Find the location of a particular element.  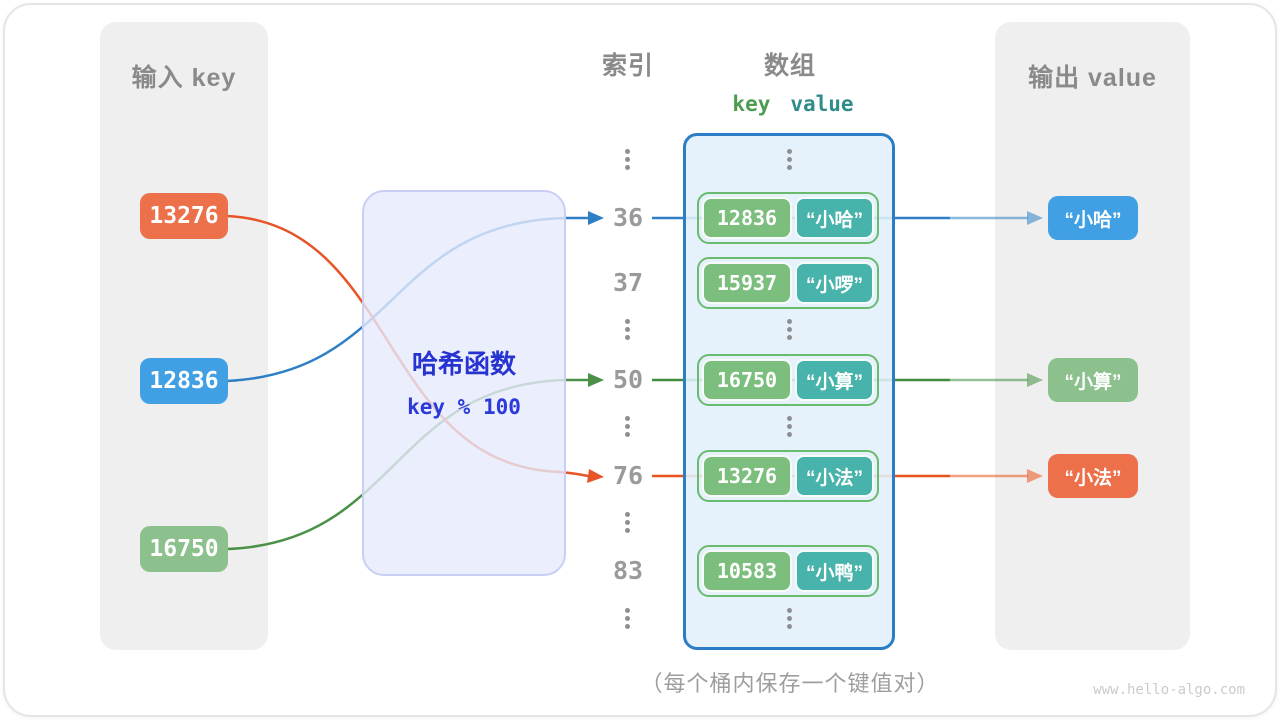

pair-key: 10583 is located at coordinates (747, 571).